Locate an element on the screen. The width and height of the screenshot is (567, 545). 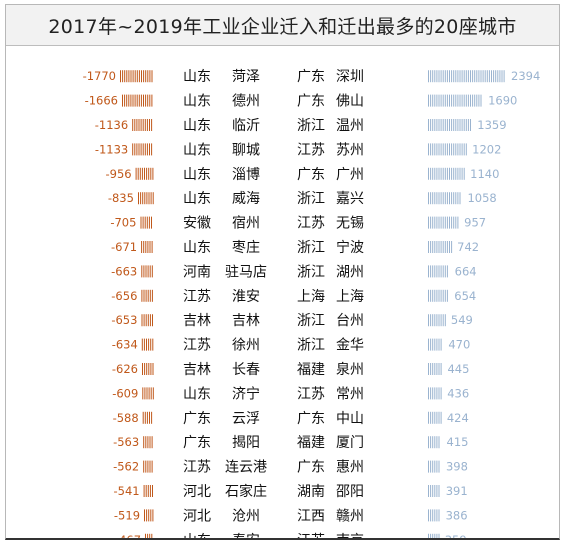
inflow-province: 湖南 is located at coordinates (311, 492).